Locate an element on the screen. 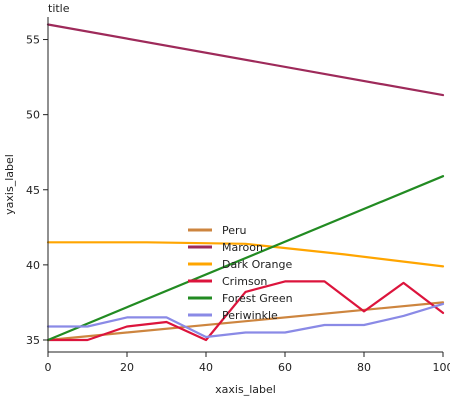 The width and height of the screenshot is (450, 400). y-tick-label: 55 is located at coordinates (33, 40).